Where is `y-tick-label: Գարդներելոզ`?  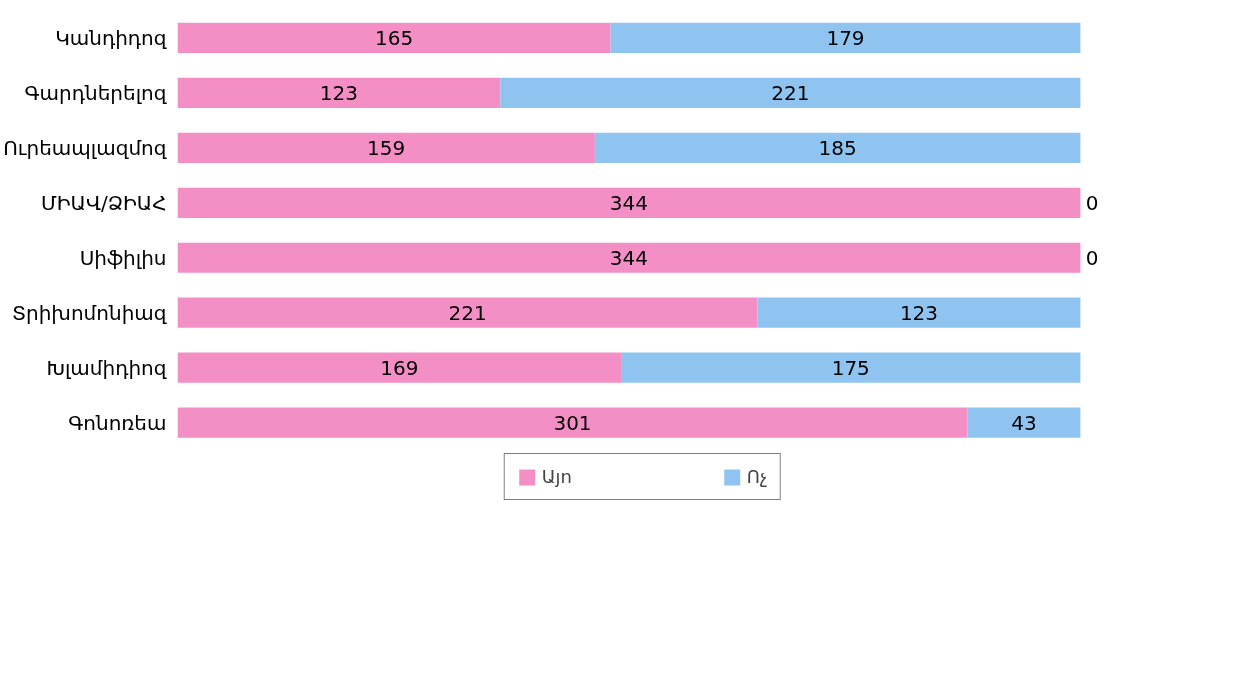
y-tick-label: Գարդներելոզ is located at coordinates (95, 92).